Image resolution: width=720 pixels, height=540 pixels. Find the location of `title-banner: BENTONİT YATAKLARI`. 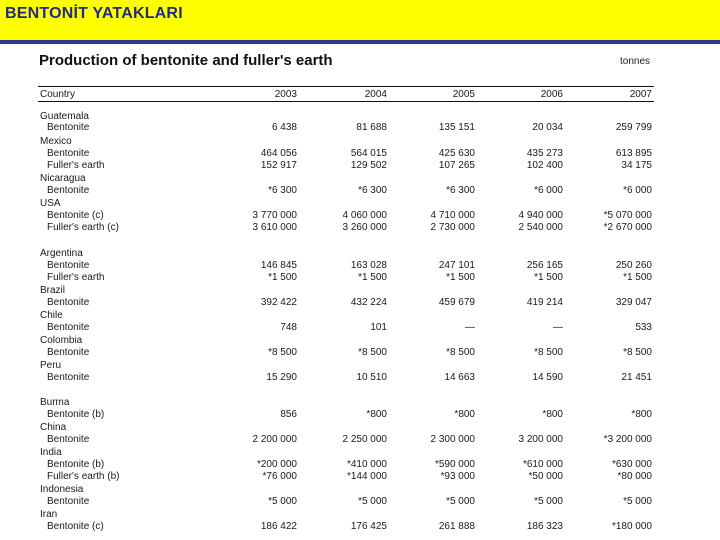

title-banner: BENTONİT YATAKLARI is located at coordinates (360, 20).